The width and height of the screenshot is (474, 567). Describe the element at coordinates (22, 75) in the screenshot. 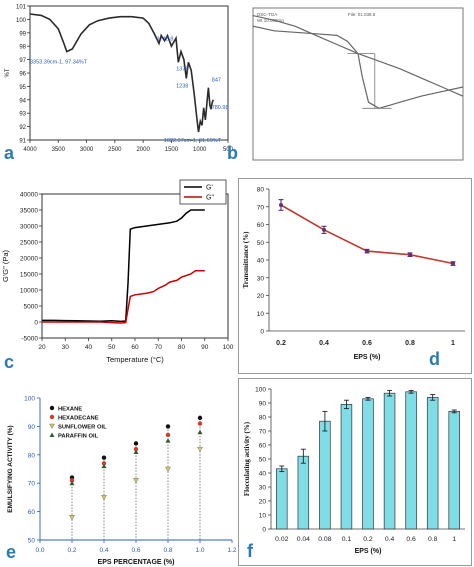

I see `y-tick-label: 96` at that location.